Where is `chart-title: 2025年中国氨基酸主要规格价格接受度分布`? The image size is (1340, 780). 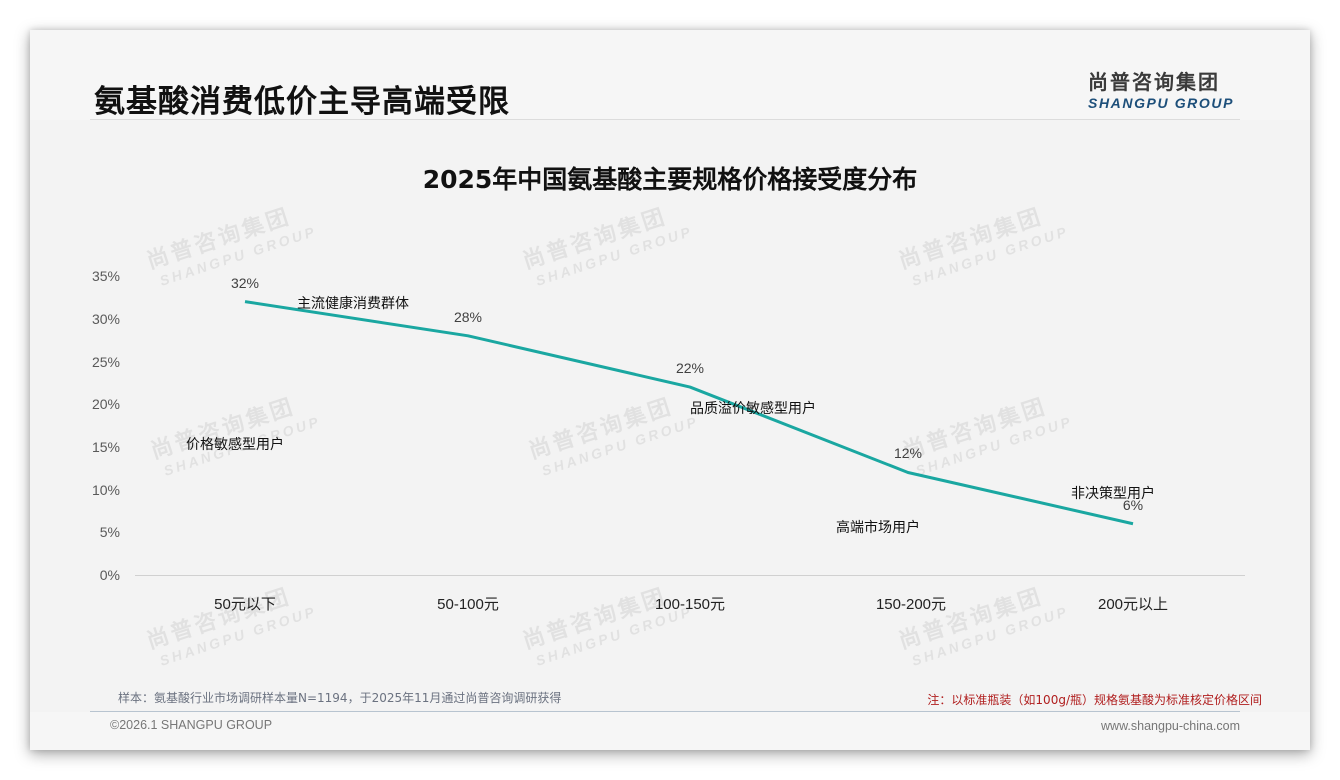 chart-title: 2025年中国氨基酸主要规格价格接受度分布 is located at coordinates (670, 179).